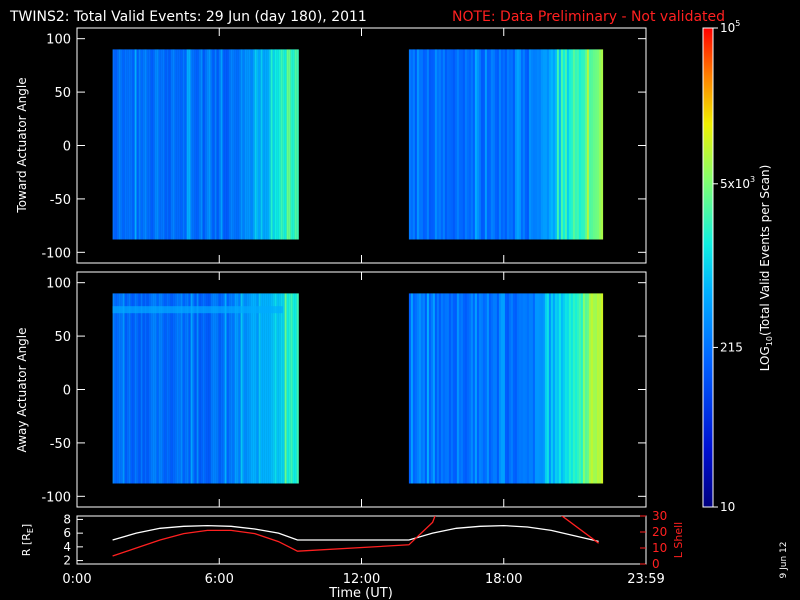 This screenshot has height=600, width=800. What do you see at coordinates (67, 561) in the screenshot?
I see `left-y-tick-label: 2` at bounding box center [67, 561].